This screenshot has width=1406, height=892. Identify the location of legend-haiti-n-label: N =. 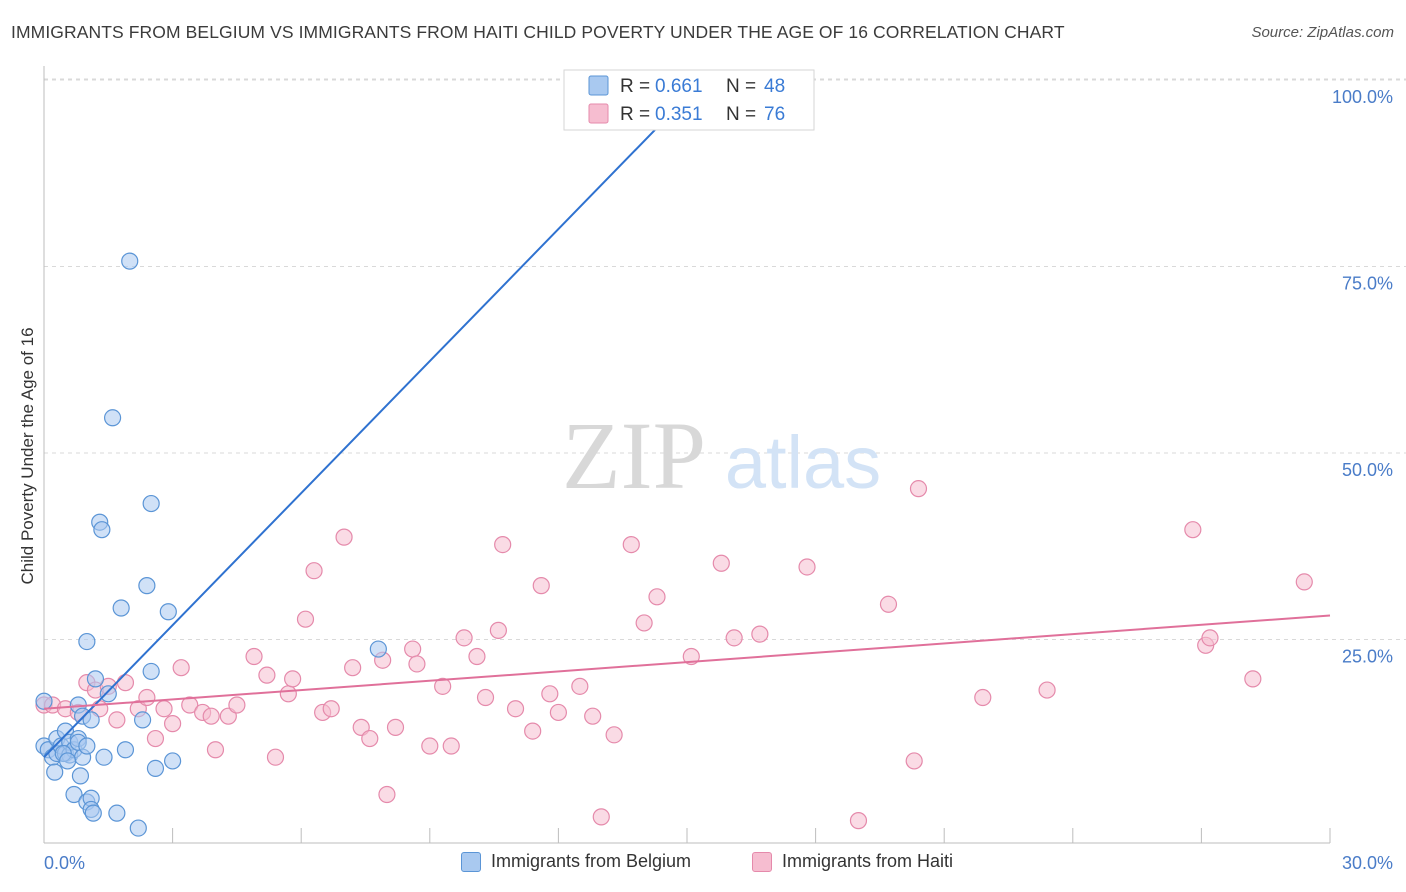
(741, 114).